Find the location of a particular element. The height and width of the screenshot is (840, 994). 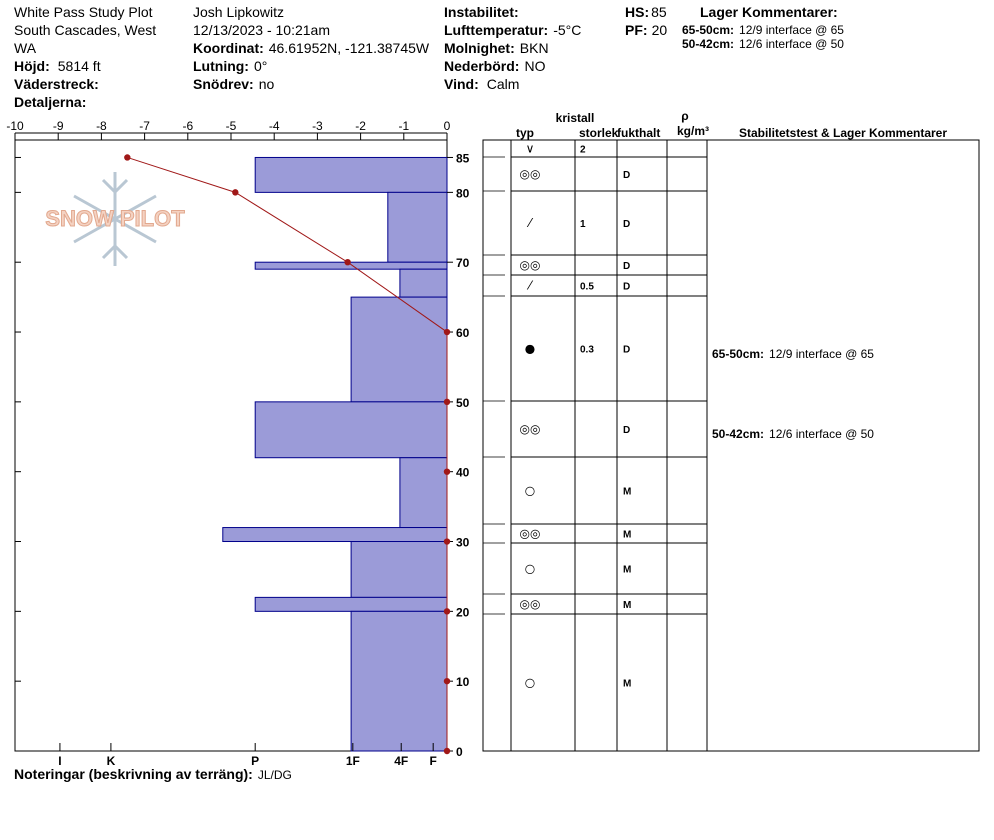

temp-tick-label: -4 is located at coordinates (274, 126).